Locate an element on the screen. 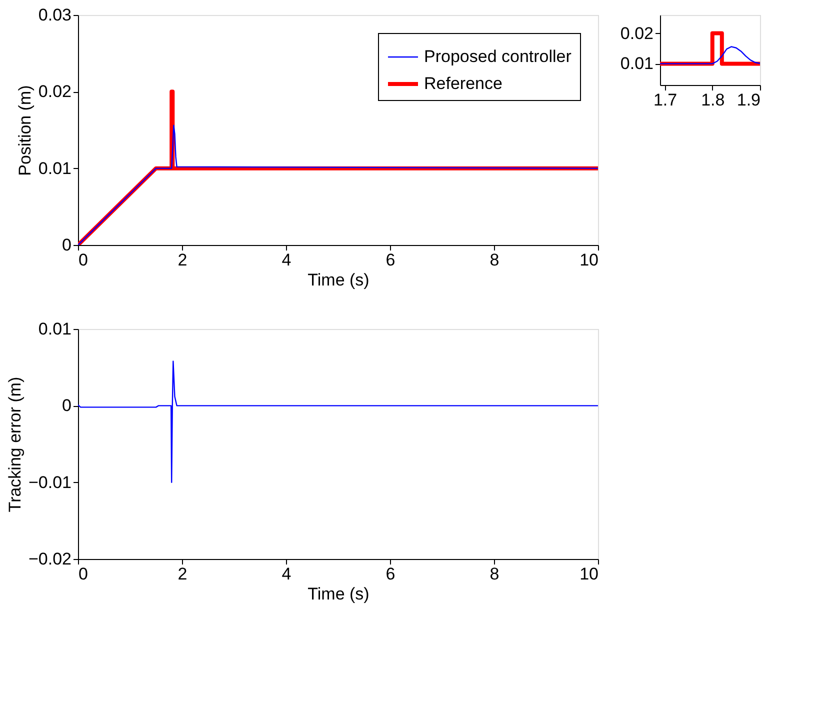 The height and width of the screenshot is (710, 839). legend-label: Proposed controller is located at coordinates (498, 56).